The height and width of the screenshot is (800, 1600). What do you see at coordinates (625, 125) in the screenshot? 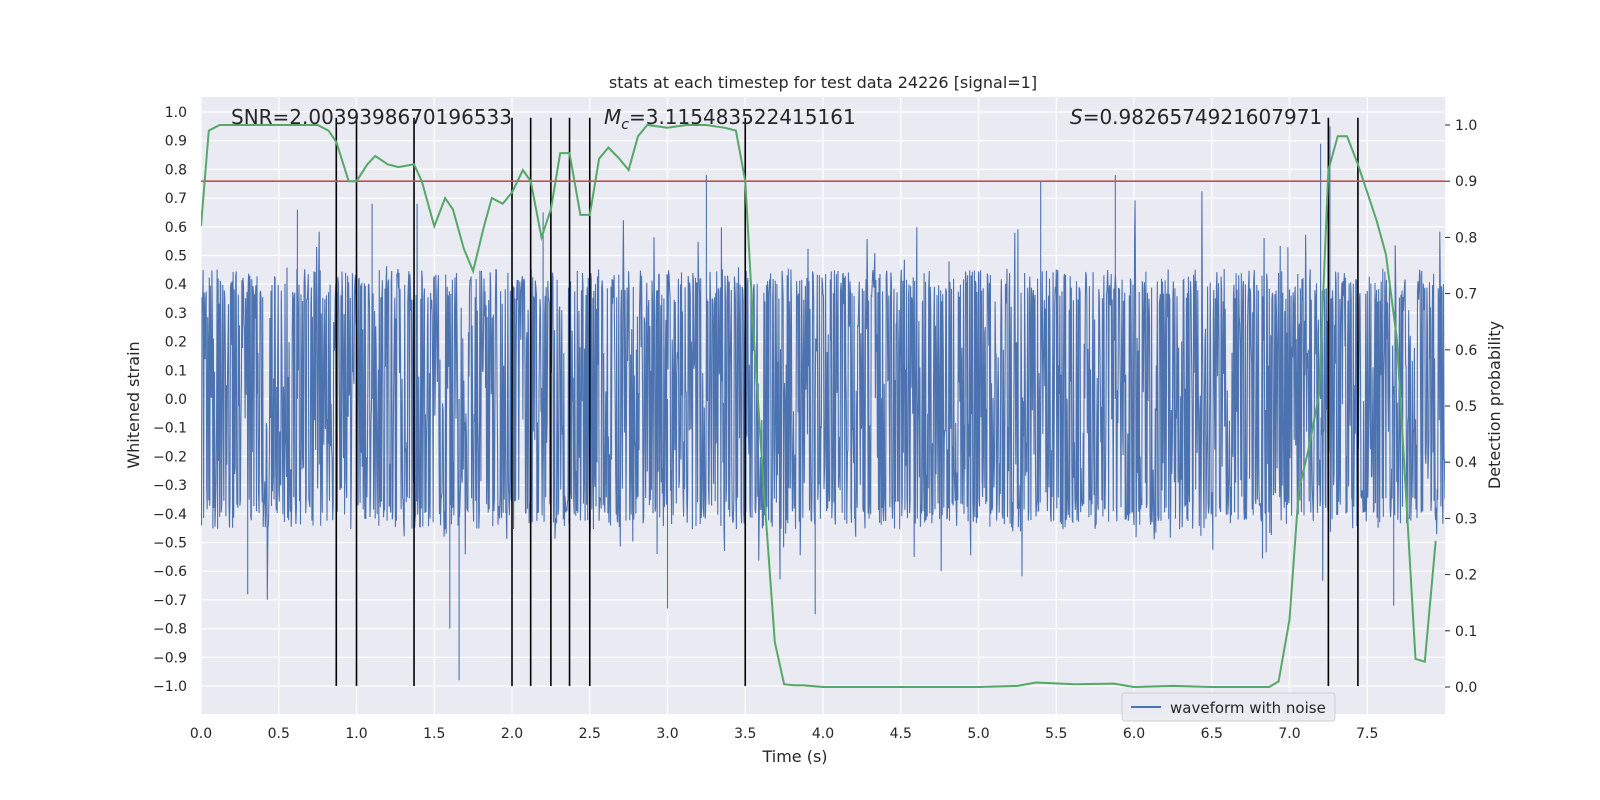
I see `mc-subscript: c` at bounding box center [625, 125].